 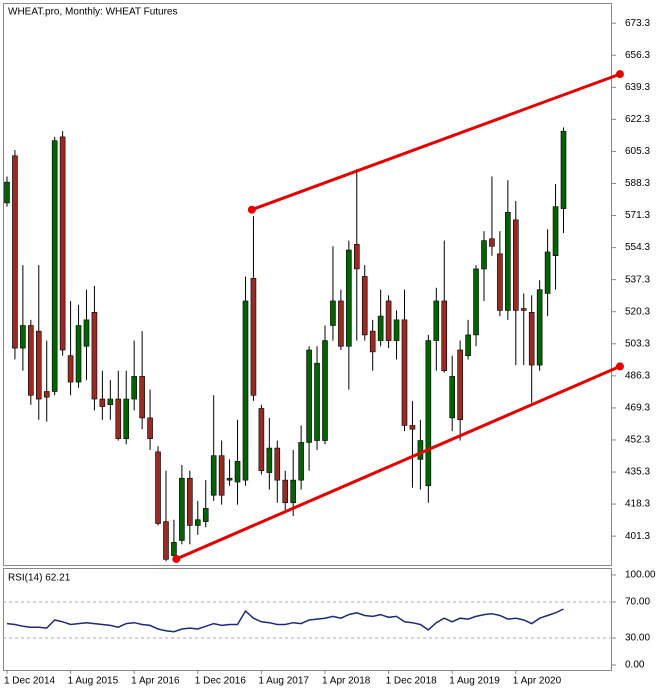 What do you see at coordinates (637, 87) in the screenshot?
I see `y-tick-label: 639.3` at bounding box center [637, 87].